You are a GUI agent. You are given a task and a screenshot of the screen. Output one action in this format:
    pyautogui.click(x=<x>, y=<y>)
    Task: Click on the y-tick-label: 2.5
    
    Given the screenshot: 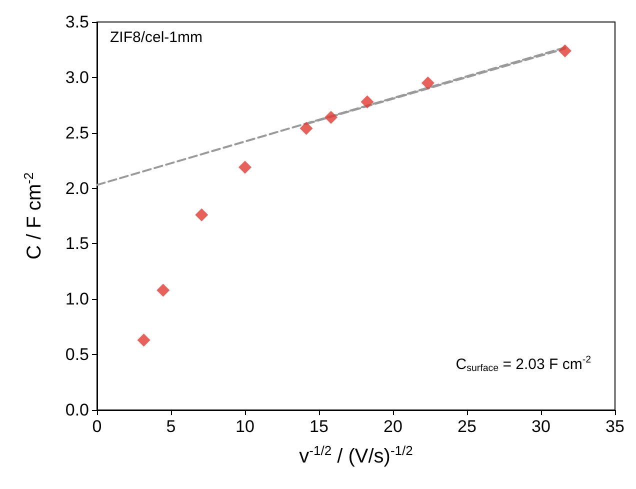 What is the action you would take?
    pyautogui.click(x=77, y=132)
    